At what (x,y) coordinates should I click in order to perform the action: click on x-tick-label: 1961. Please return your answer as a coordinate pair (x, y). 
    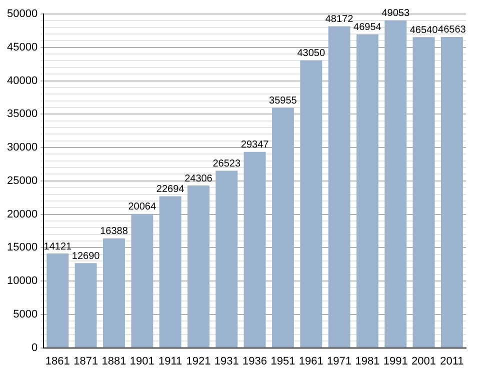
    Looking at the image, I should click on (311, 361).